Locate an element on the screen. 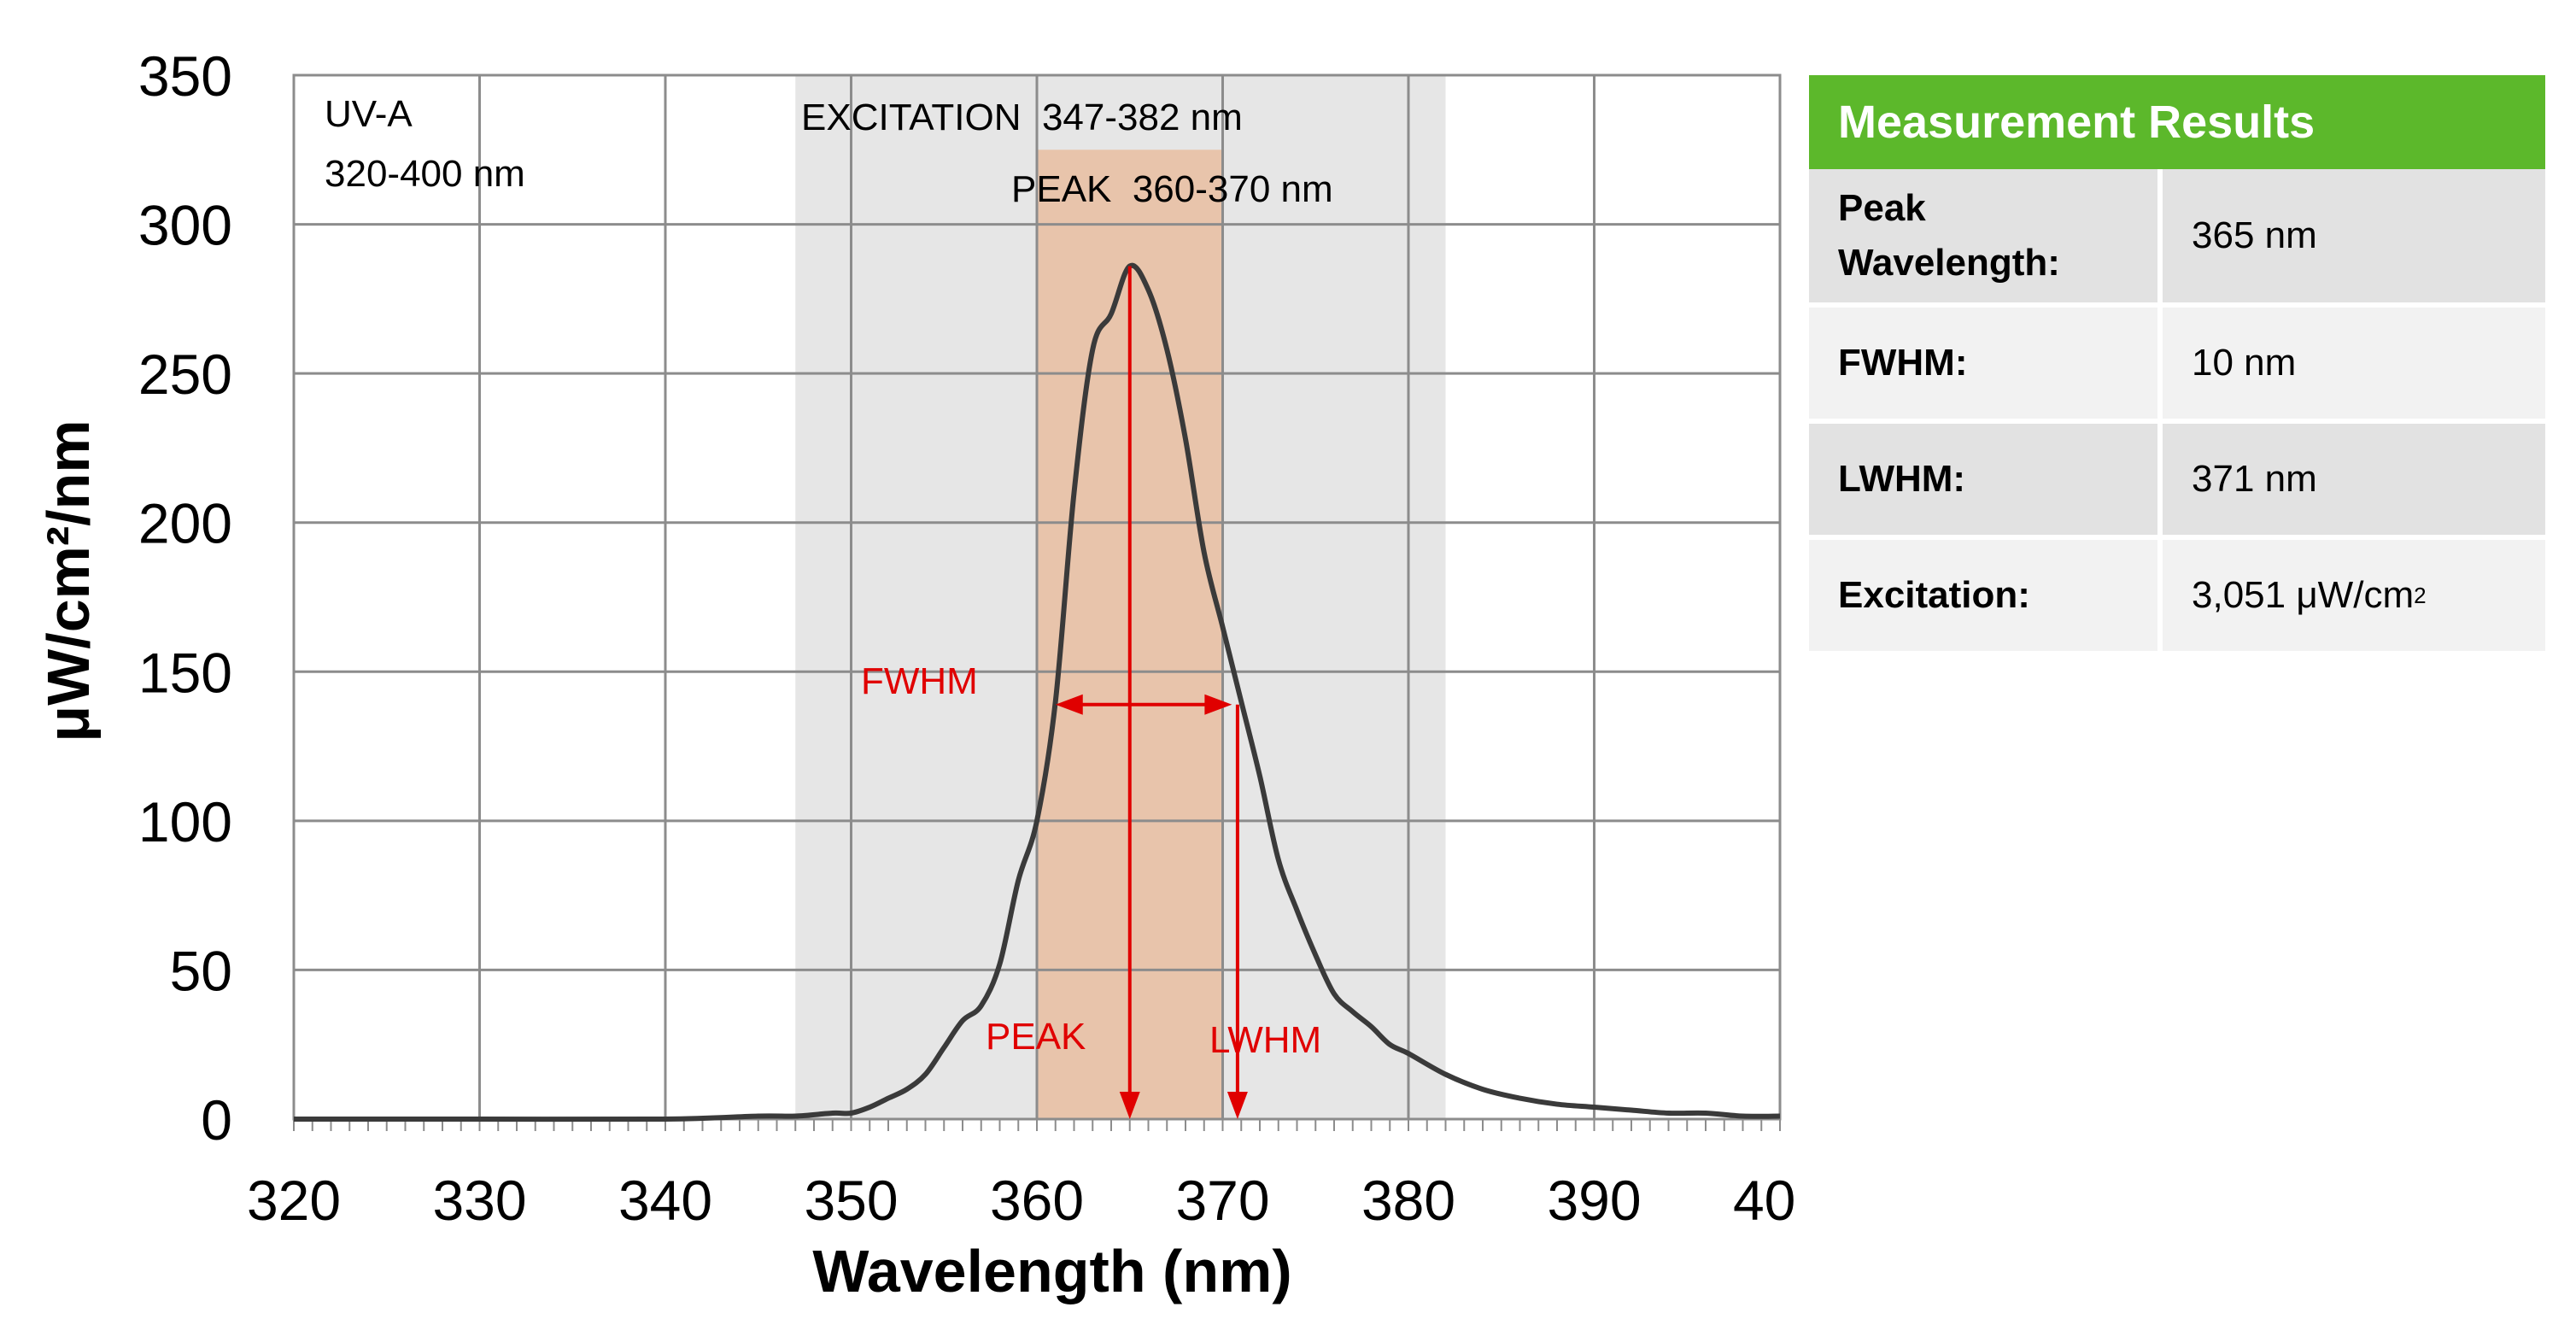 This screenshot has width=2576, height=1319. x-axis-title: Wavelength (nm) is located at coordinates (1051, 1271).